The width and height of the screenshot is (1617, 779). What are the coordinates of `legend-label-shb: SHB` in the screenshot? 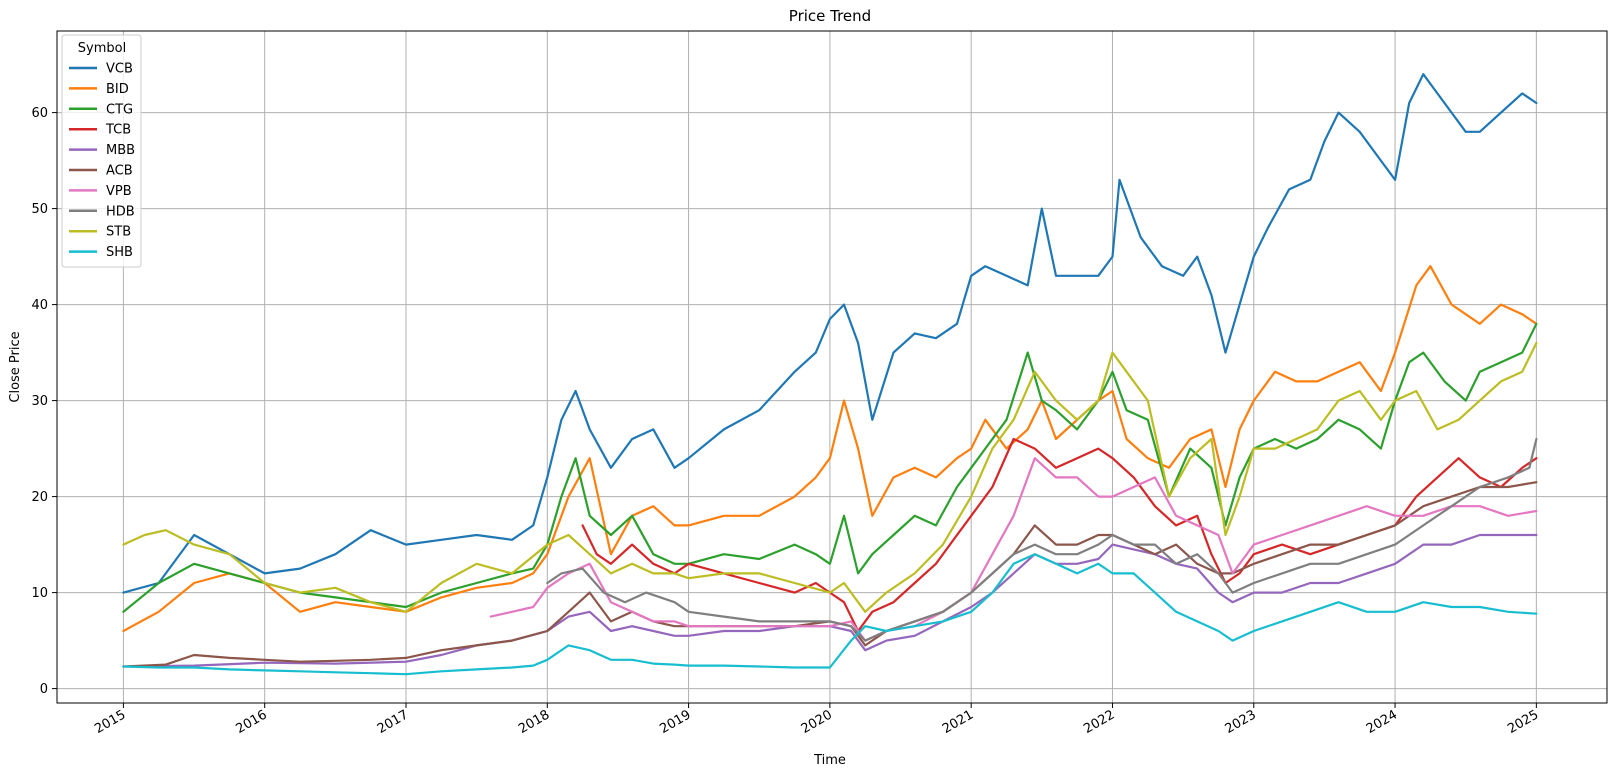 It's located at (119, 252).